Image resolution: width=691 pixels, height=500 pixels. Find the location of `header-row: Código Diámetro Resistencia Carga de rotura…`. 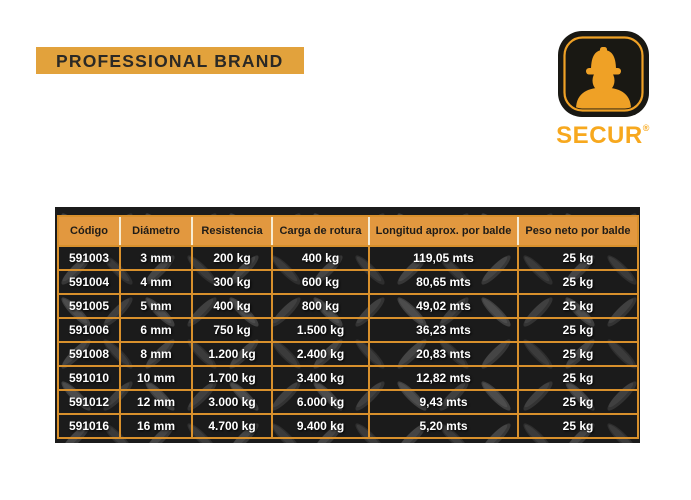

header-row: Código Diámetro Resistencia Carga de rotura… is located at coordinates (348, 231).